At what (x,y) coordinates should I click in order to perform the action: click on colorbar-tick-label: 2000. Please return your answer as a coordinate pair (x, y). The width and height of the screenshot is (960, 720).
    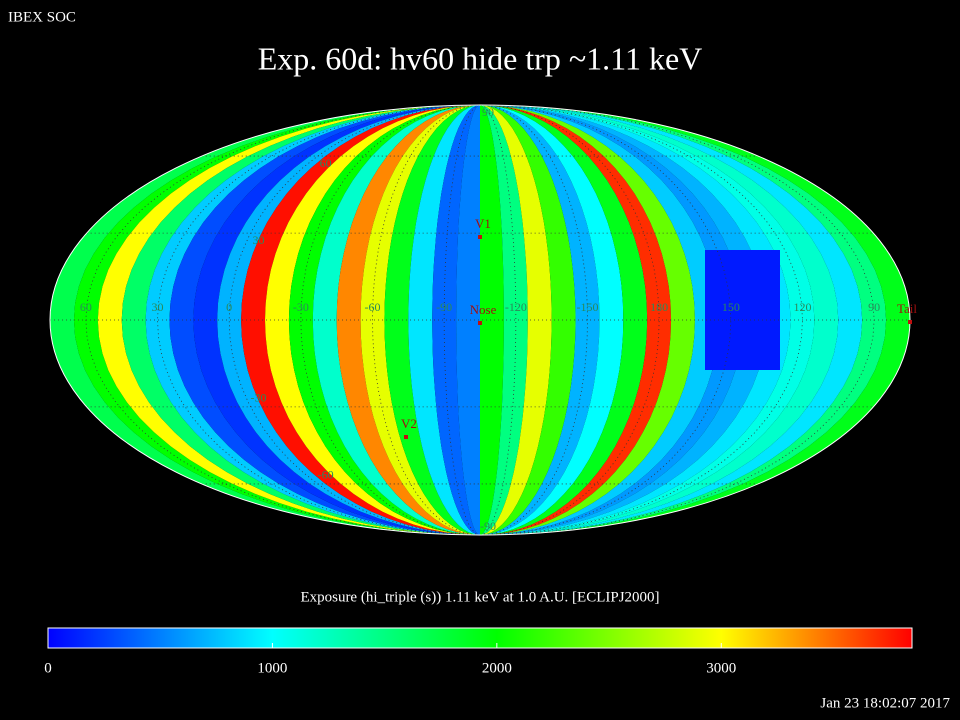
    Looking at the image, I should click on (497, 668).